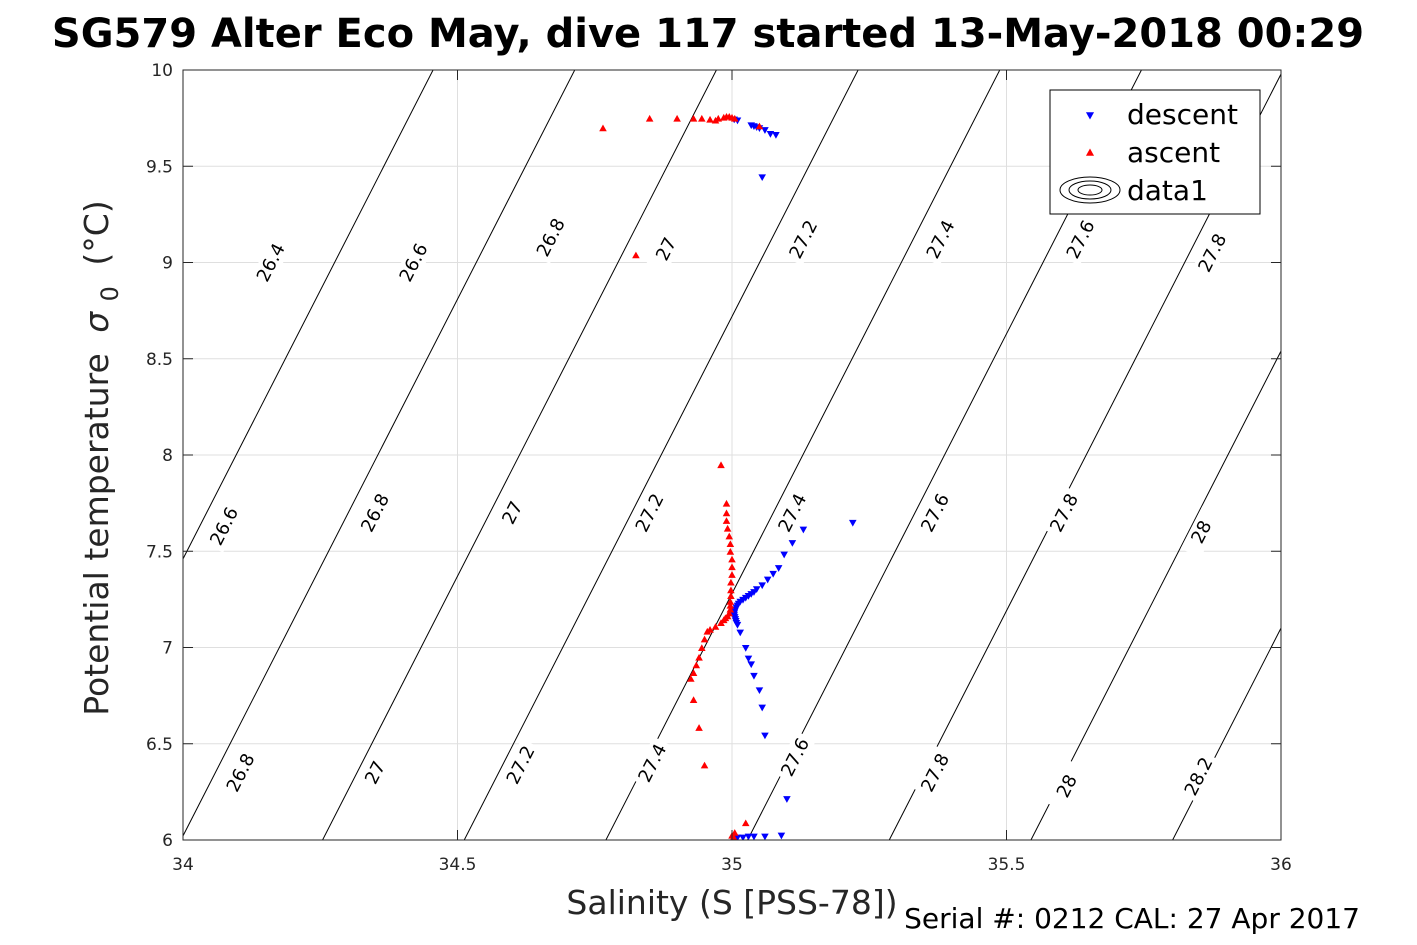  I want to click on y-axis-title-text: Potential temperature, so click(96, 534).